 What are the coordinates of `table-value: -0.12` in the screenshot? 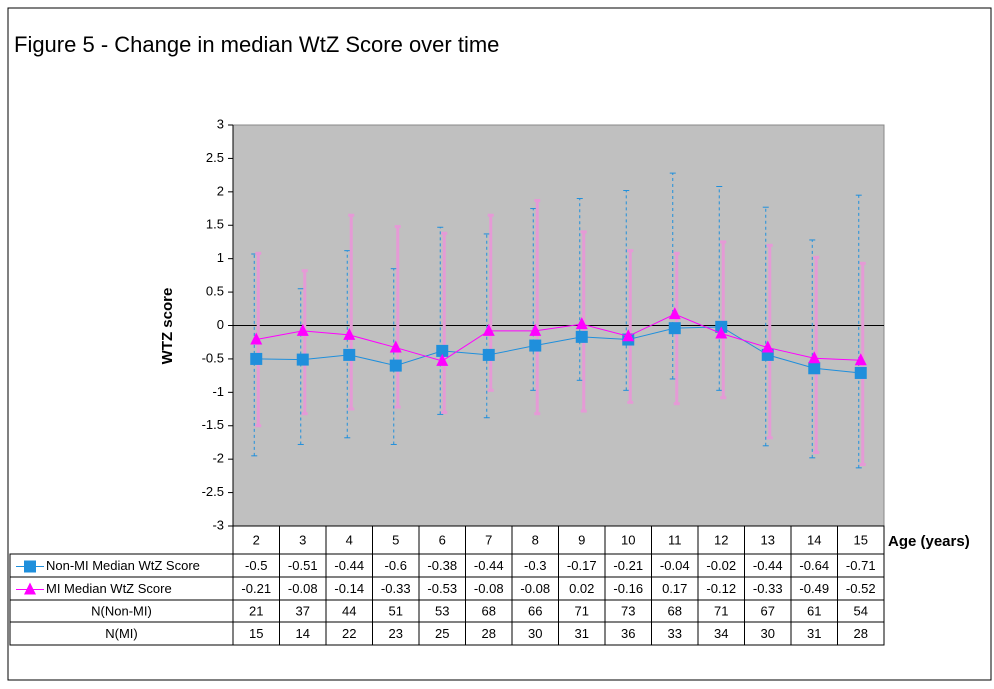 It's located at (721, 588).